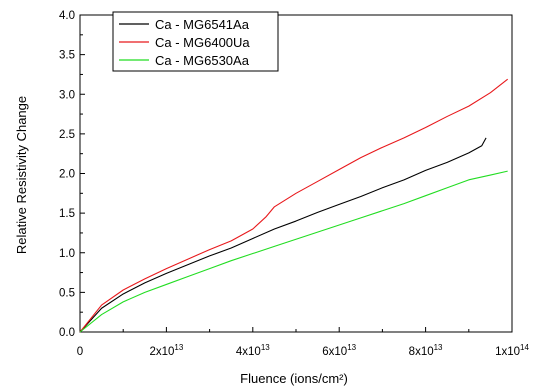  I want to click on y-tick-label: 4.0, so click(67, 16).